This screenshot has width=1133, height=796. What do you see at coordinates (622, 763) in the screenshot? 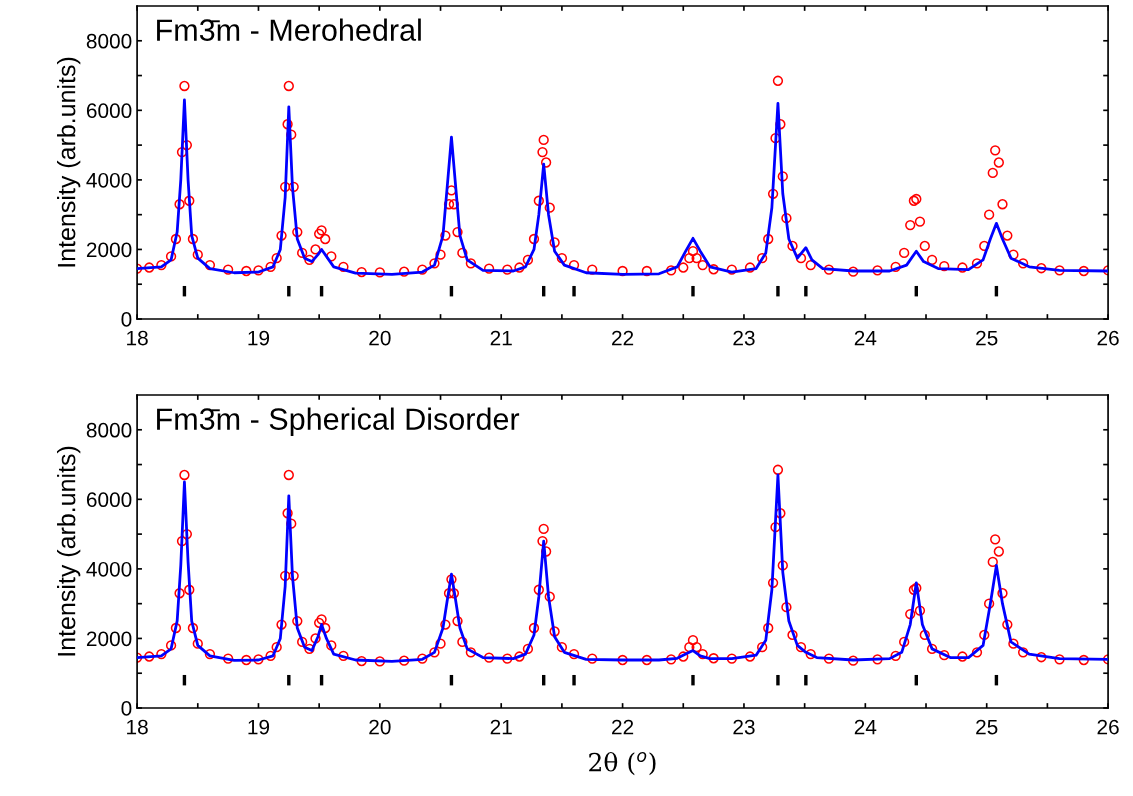
I see `x-axis-title: 2θ ($^{o}$)` at bounding box center [622, 763].